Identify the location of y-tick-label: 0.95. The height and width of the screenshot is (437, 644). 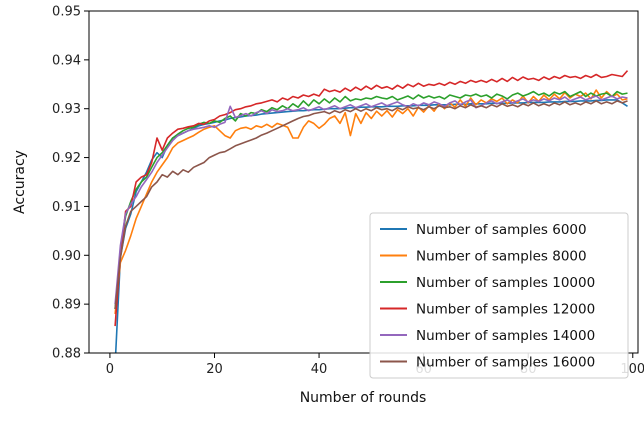
(66, 12).